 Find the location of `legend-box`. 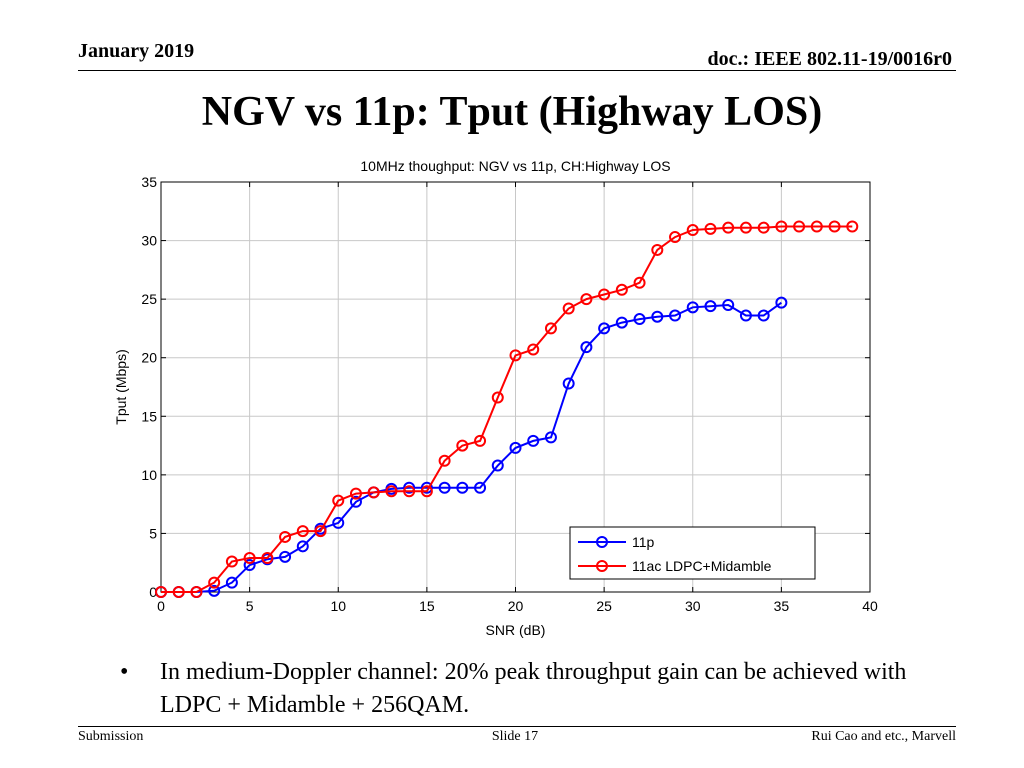

legend-box is located at coordinates (692, 553).